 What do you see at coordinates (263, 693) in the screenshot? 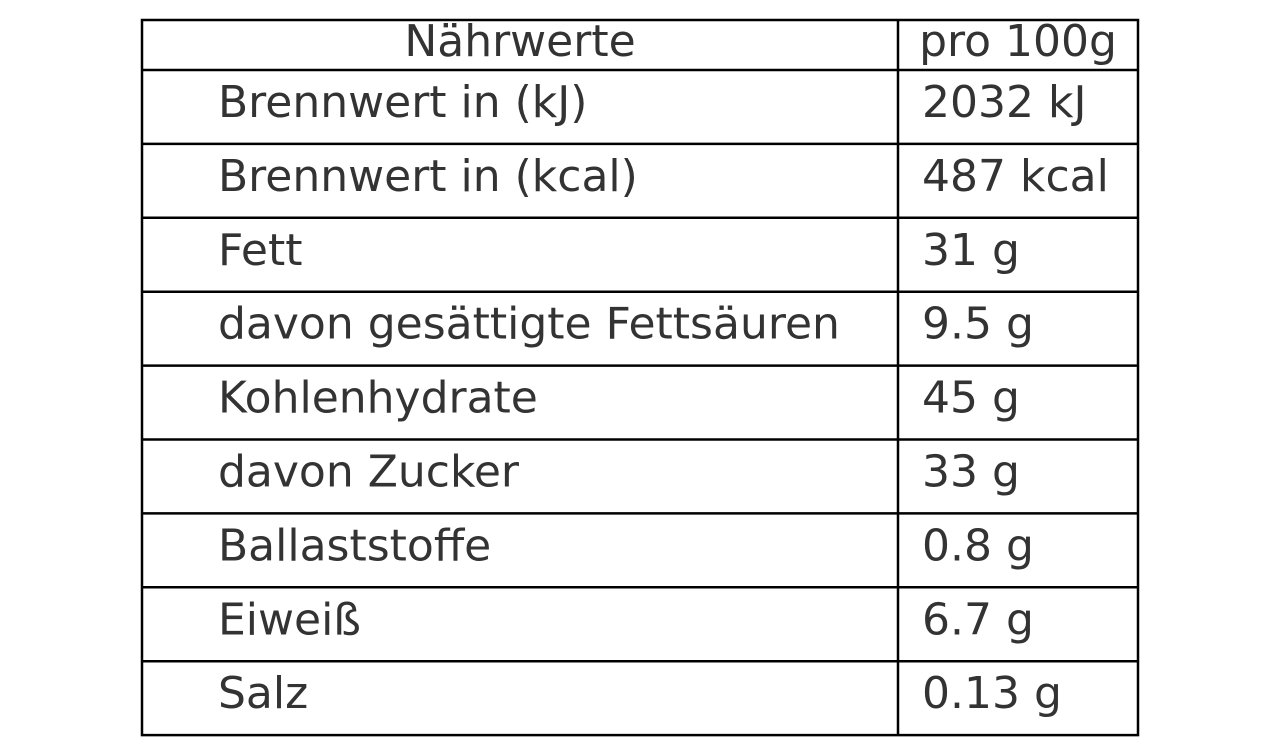
I see `nutrient-name: Salz` at bounding box center [263, 693].